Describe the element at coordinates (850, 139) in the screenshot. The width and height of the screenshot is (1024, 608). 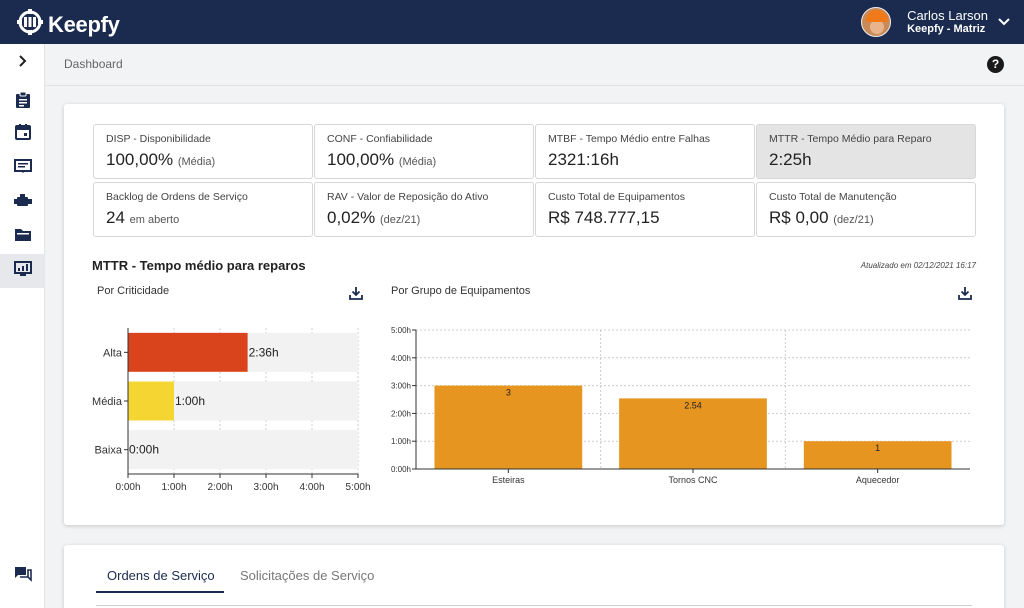
I see `kpi-label: MTTR - Tempo Médio para Reparo` at that location.